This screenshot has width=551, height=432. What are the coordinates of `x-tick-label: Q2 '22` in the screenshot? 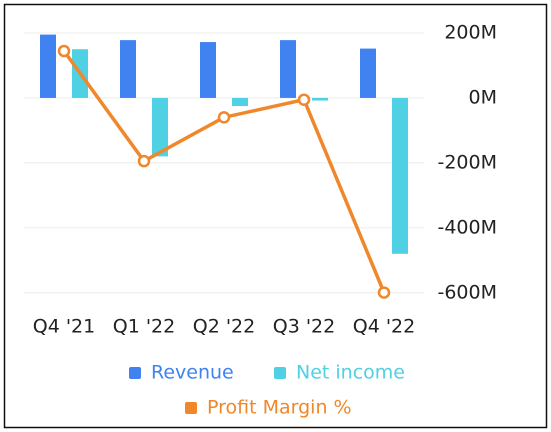 It's located at (224, 327).